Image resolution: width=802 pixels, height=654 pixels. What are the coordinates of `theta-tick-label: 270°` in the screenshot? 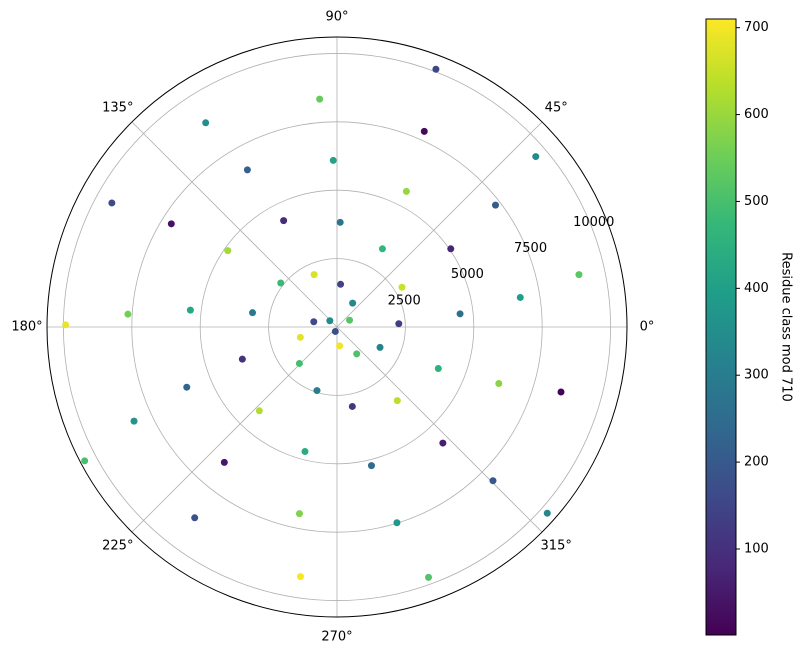 It's located at (336, 637).